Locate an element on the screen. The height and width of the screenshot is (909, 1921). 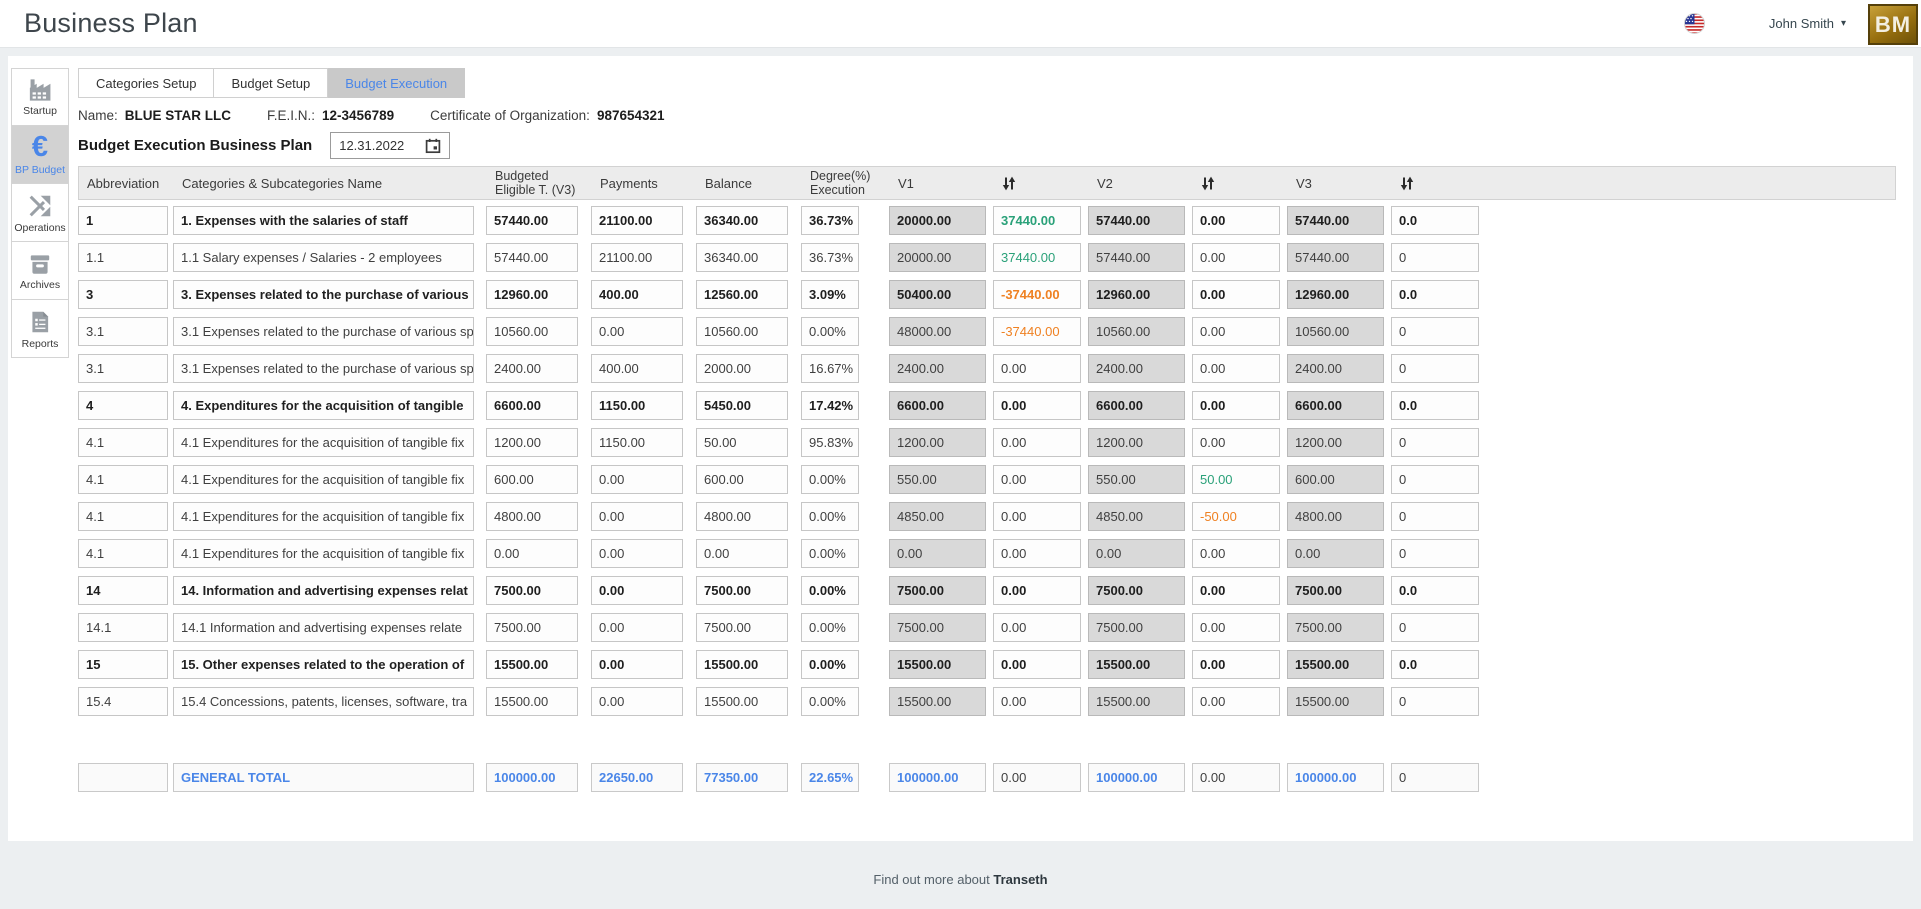
cell-balance: 0.00 is located at coordinates (742, 553).